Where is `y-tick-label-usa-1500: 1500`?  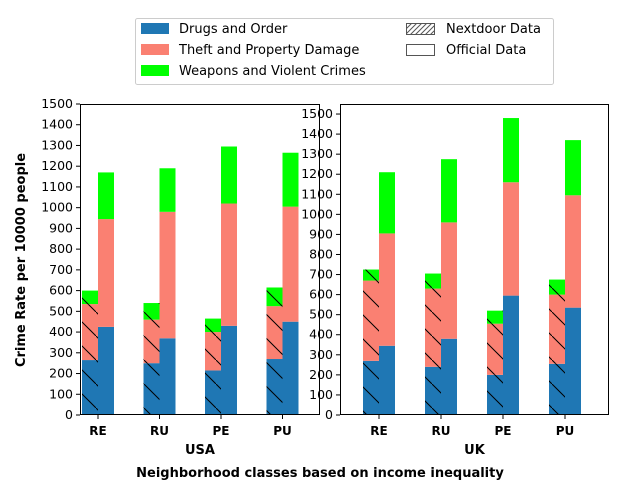
y-tick-label-usa-1500: 1500 is located at coordinates (57, 103).